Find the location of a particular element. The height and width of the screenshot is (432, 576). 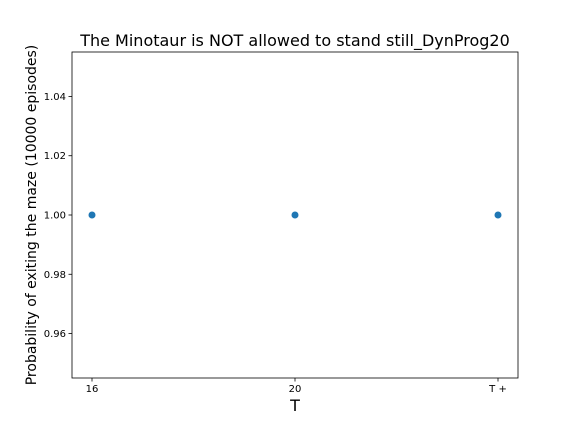

data-points is located at coordinates (295, 215).